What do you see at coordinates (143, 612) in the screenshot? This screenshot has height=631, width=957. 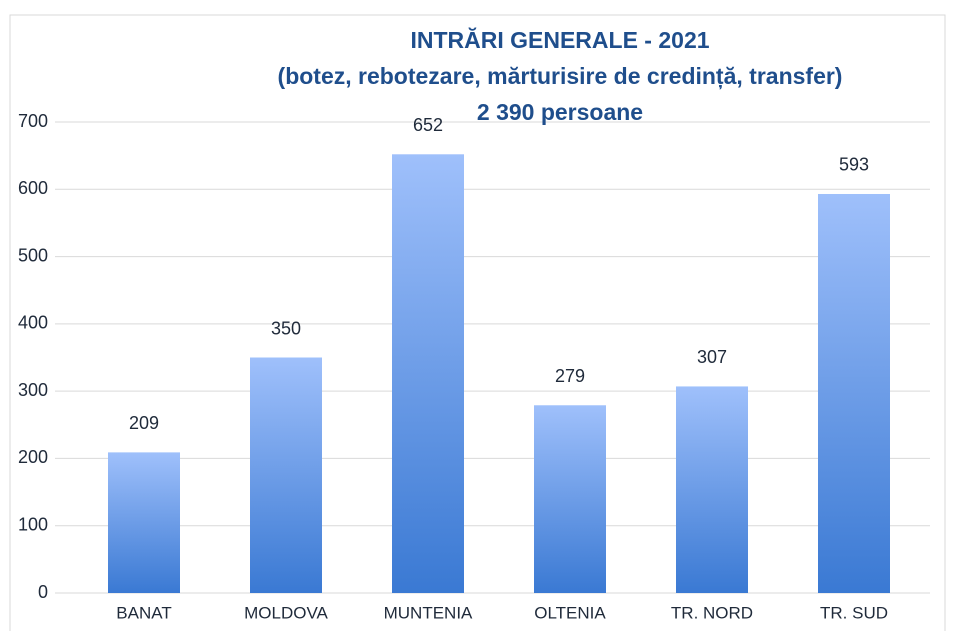 I see `x-tick-label: BANAT` at bounding box center [143, 612].